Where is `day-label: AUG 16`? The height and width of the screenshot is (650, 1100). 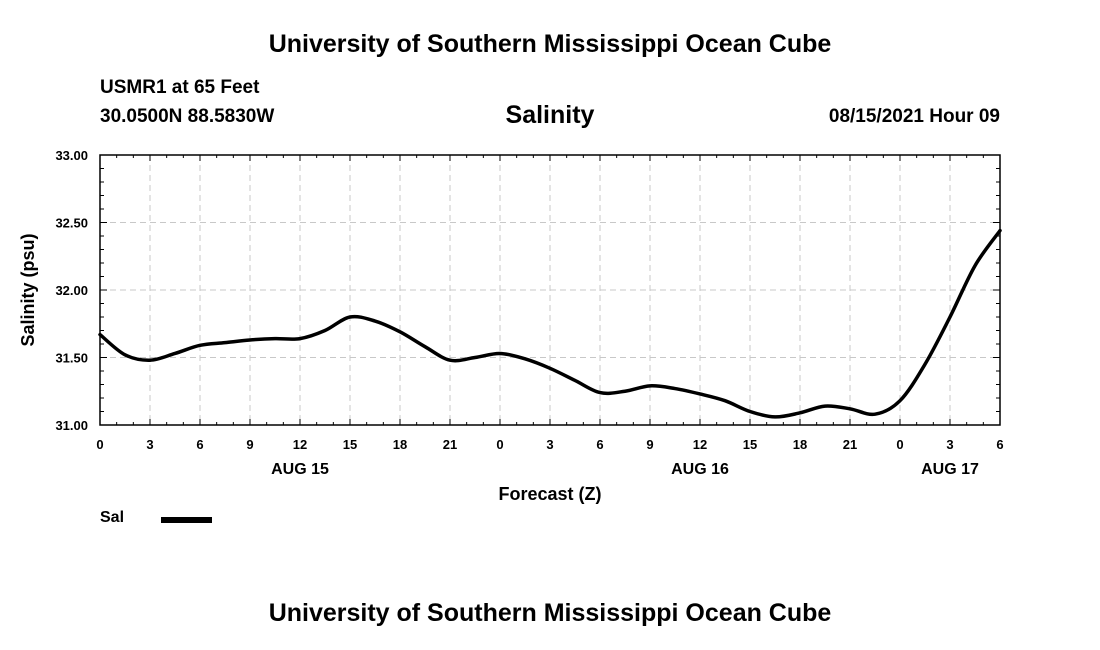
day-label: AUG 16 is located at coordinates (700, 469).